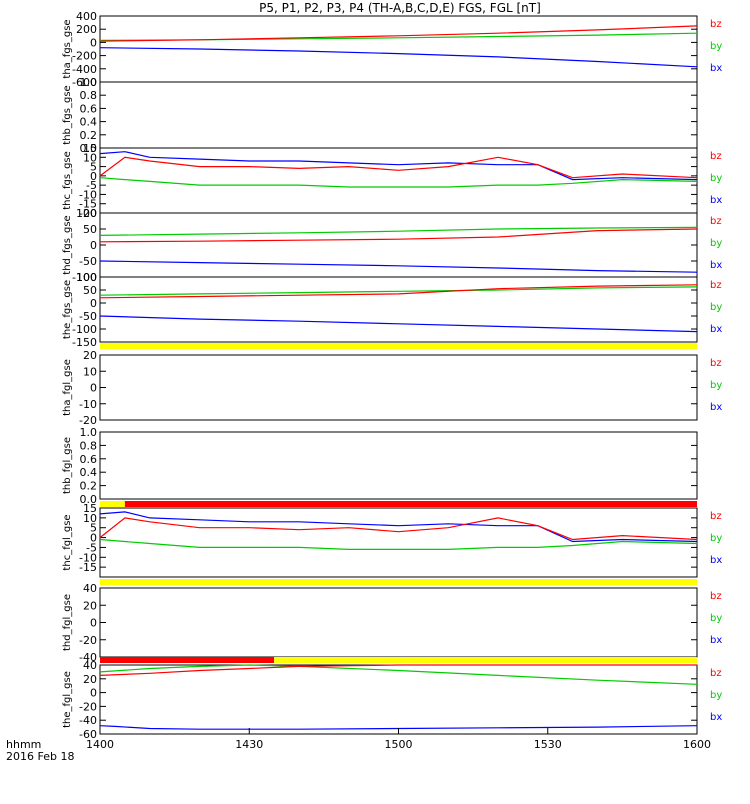 Image resolution: width=750 pixels, height=804 pixels. What do you see at coordinates (89, 122) in the screenshot?
I see `y-tick-label: 0.4` at bounding box center [89, 122].